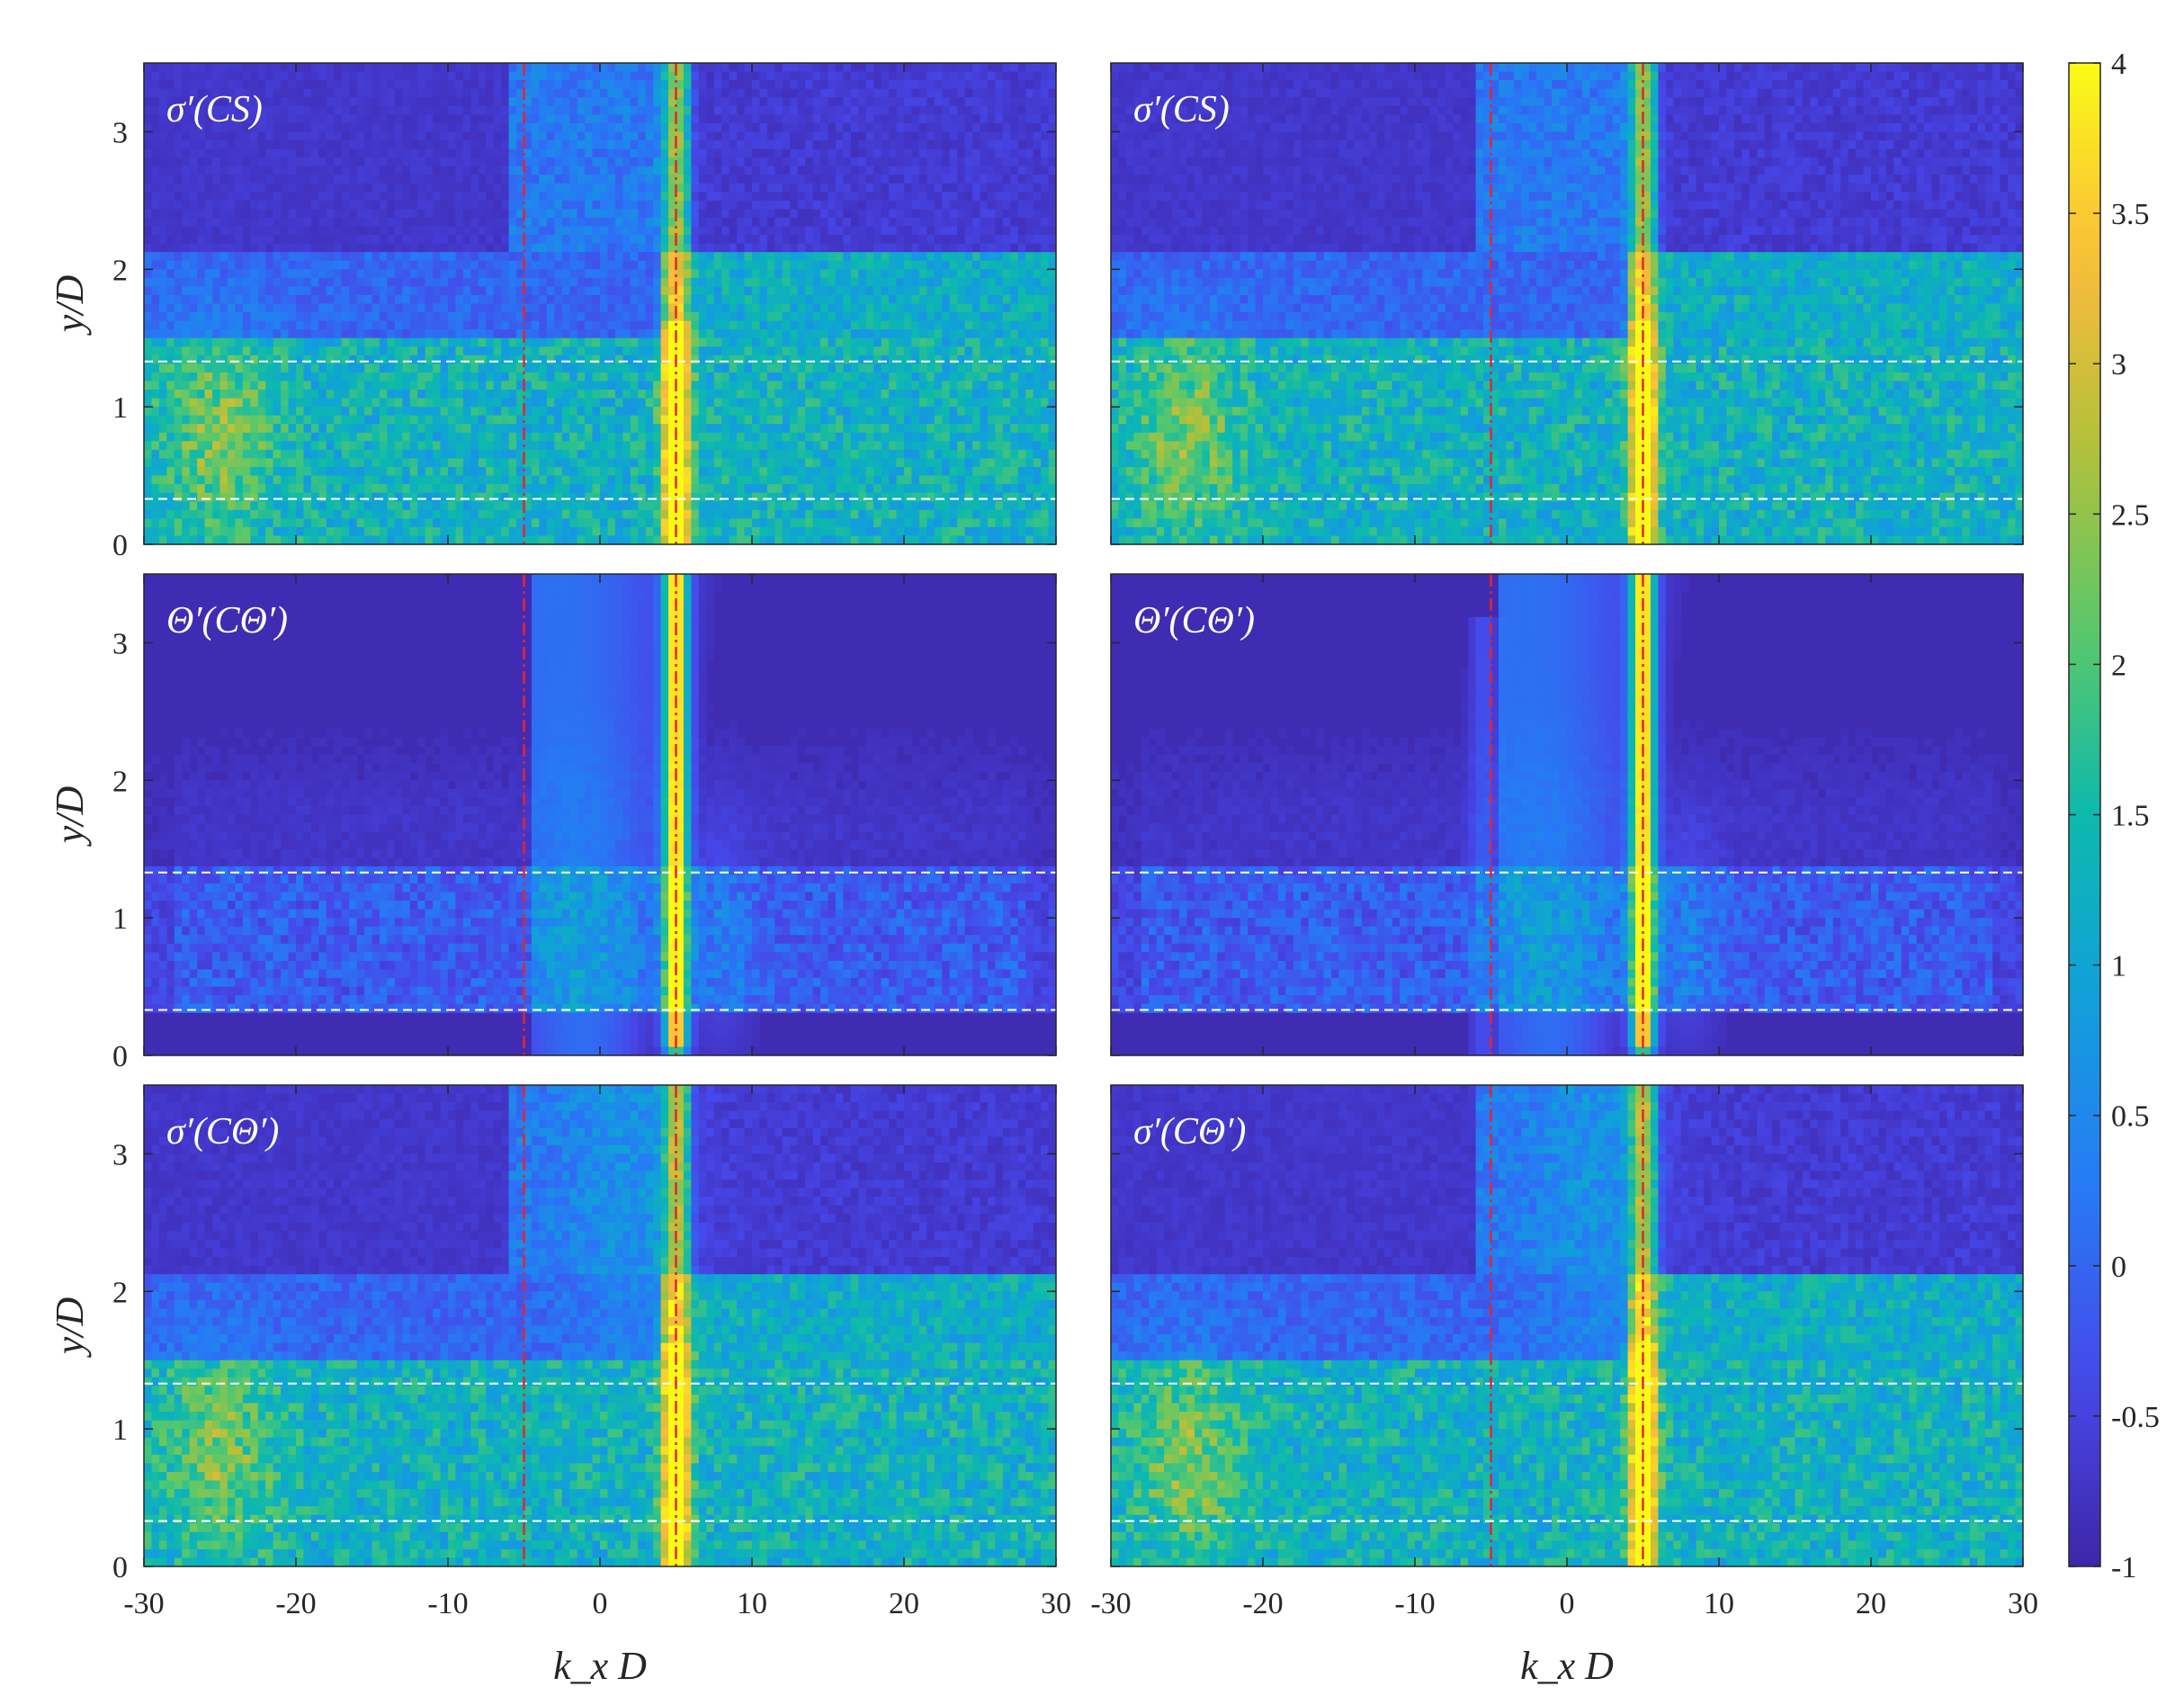  I want to click on colorbar-tick-label: 3.5, so click(2131, 214).